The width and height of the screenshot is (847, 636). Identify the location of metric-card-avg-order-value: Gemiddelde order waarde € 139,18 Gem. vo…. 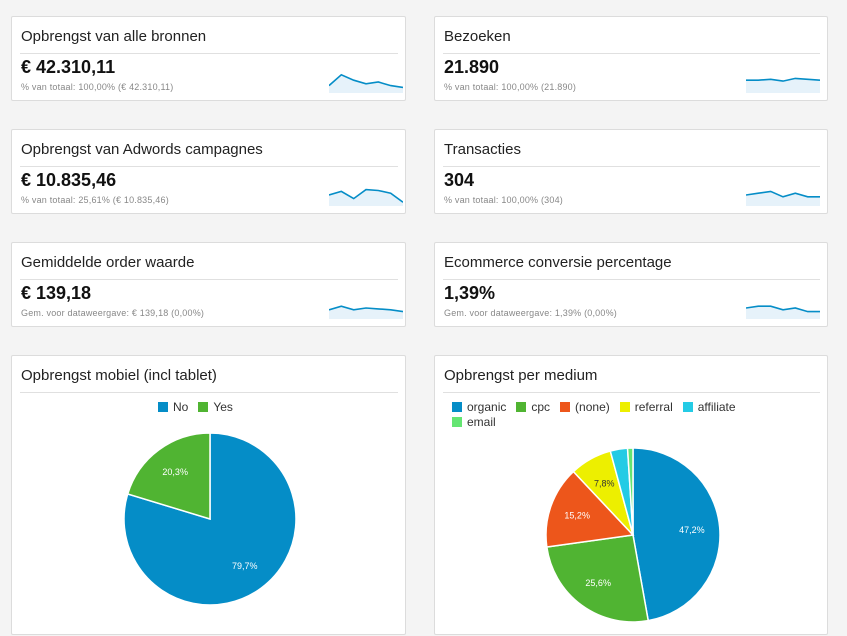
(208, 284).